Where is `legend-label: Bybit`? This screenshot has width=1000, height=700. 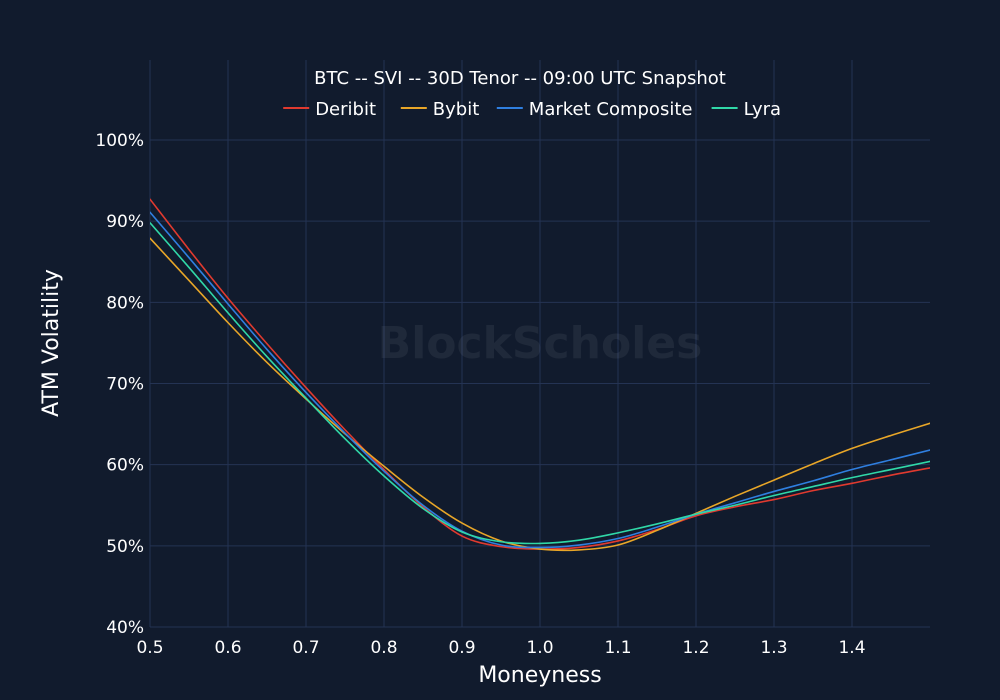
legend-label: Bybit is located at coordinates (456, 109).